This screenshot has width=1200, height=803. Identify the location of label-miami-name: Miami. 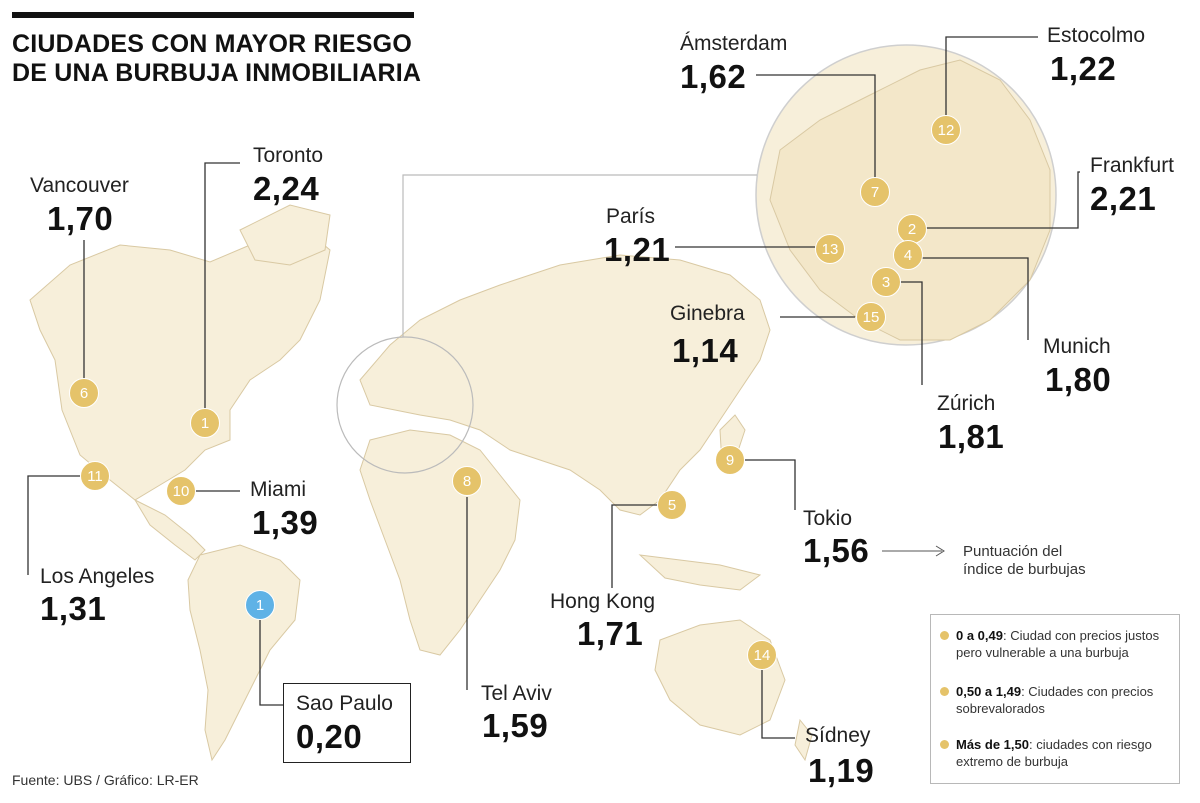
(278, 489).